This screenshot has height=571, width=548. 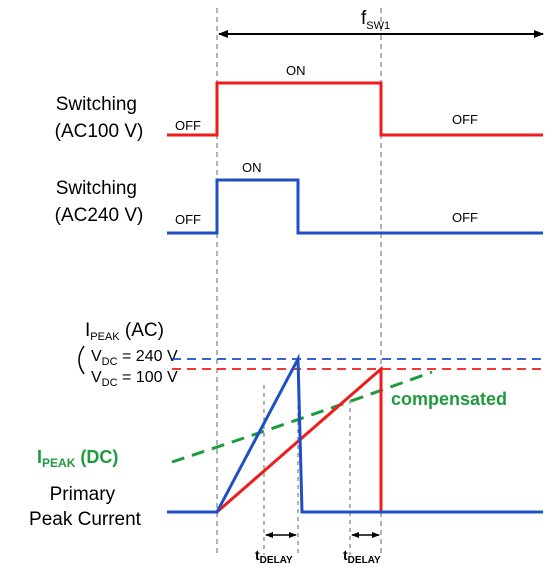 What do you see at coordinates (274, 556) in the screenshot?
I see `tdelay-240-label: tDELAY` at bounding box center [274, 556].